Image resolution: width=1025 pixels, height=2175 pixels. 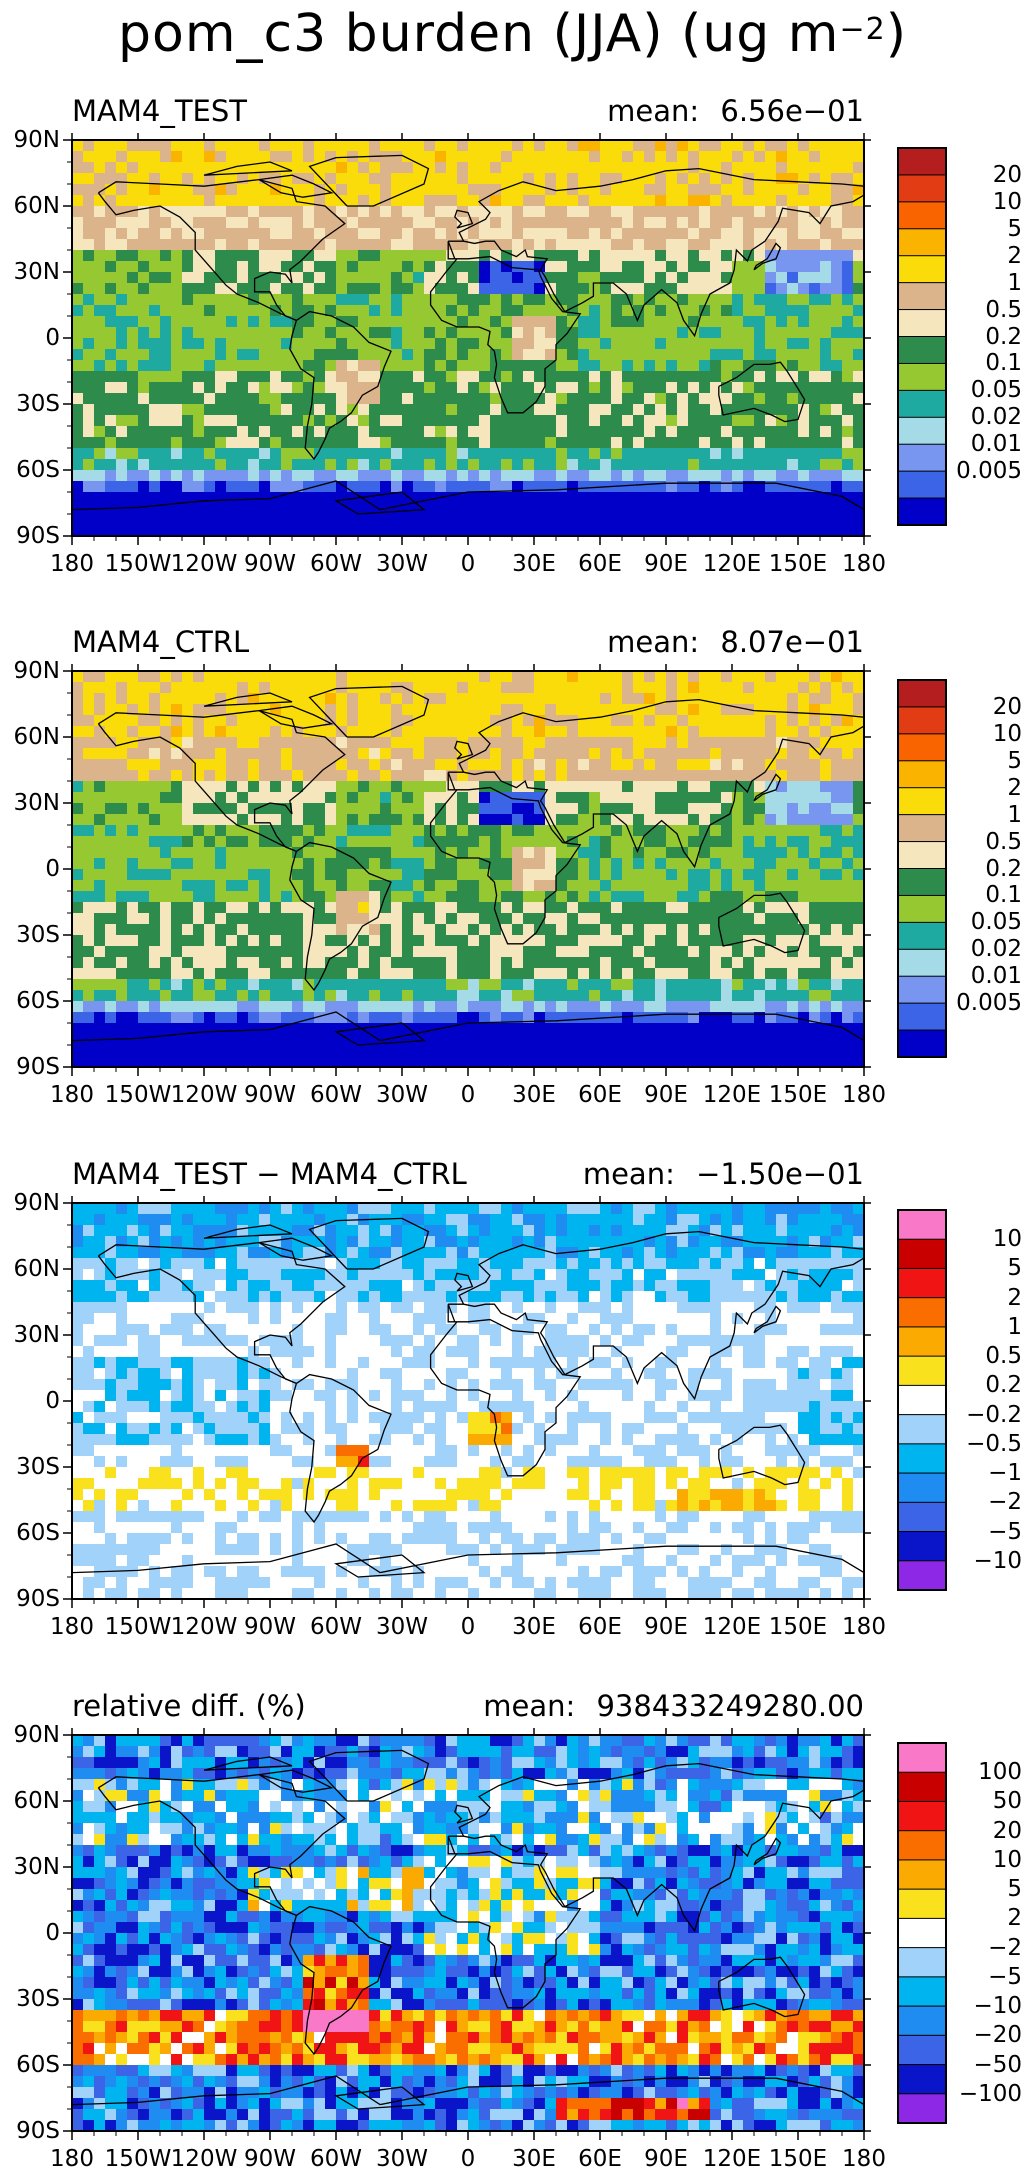 I want to click on panel-title: MAM4_CTRL, so click(x=161, y=642).